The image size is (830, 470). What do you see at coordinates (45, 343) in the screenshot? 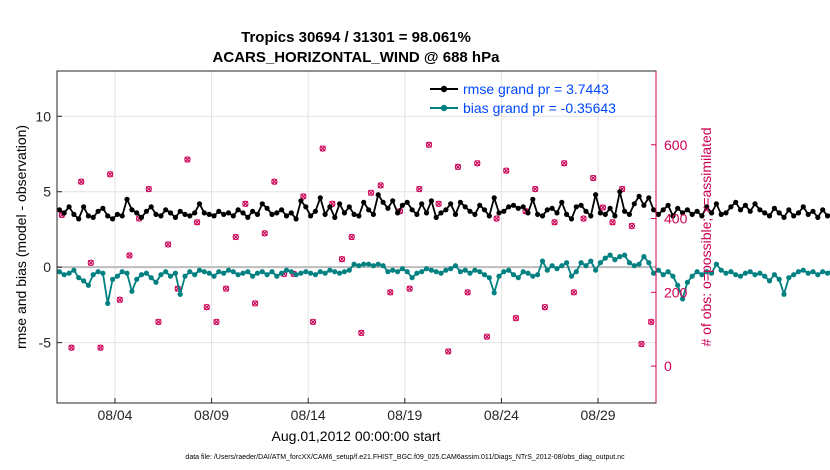
I see `left-tick-label: -5` at bounding box center [45, 343].